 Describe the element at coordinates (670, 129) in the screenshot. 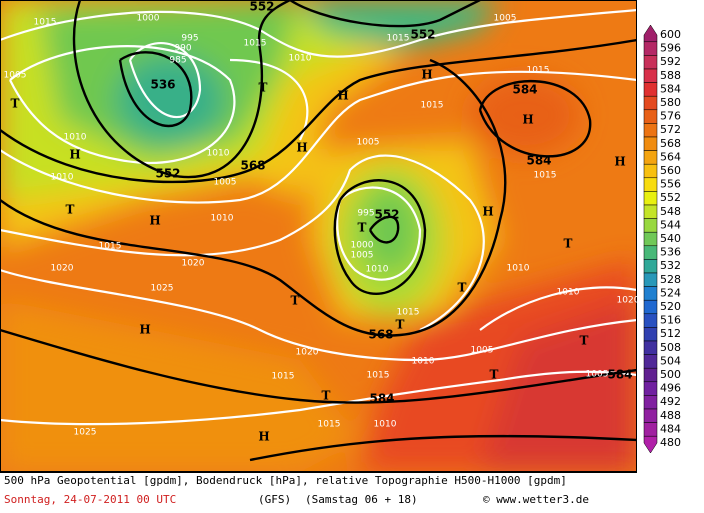

I see `color-scale-label: 572` at that location.